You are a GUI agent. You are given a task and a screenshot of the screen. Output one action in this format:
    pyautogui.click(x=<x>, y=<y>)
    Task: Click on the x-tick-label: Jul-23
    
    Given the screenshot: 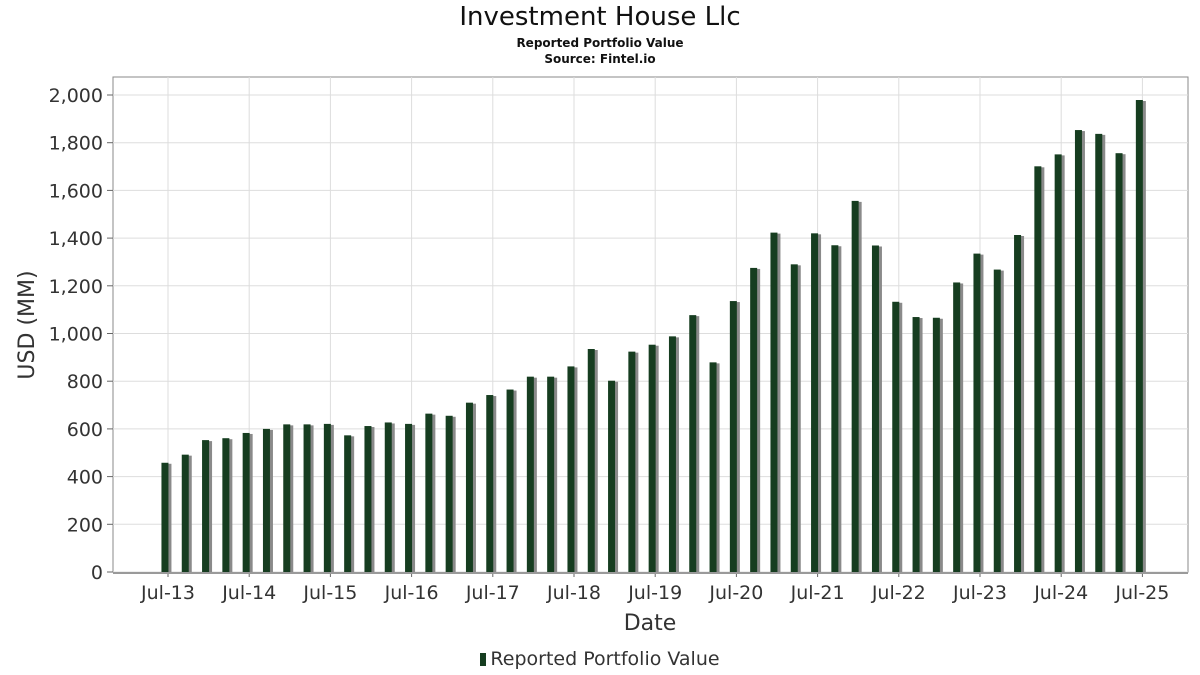 What is the action you would take?
    pyautogui.click(x=979, y=593)
    